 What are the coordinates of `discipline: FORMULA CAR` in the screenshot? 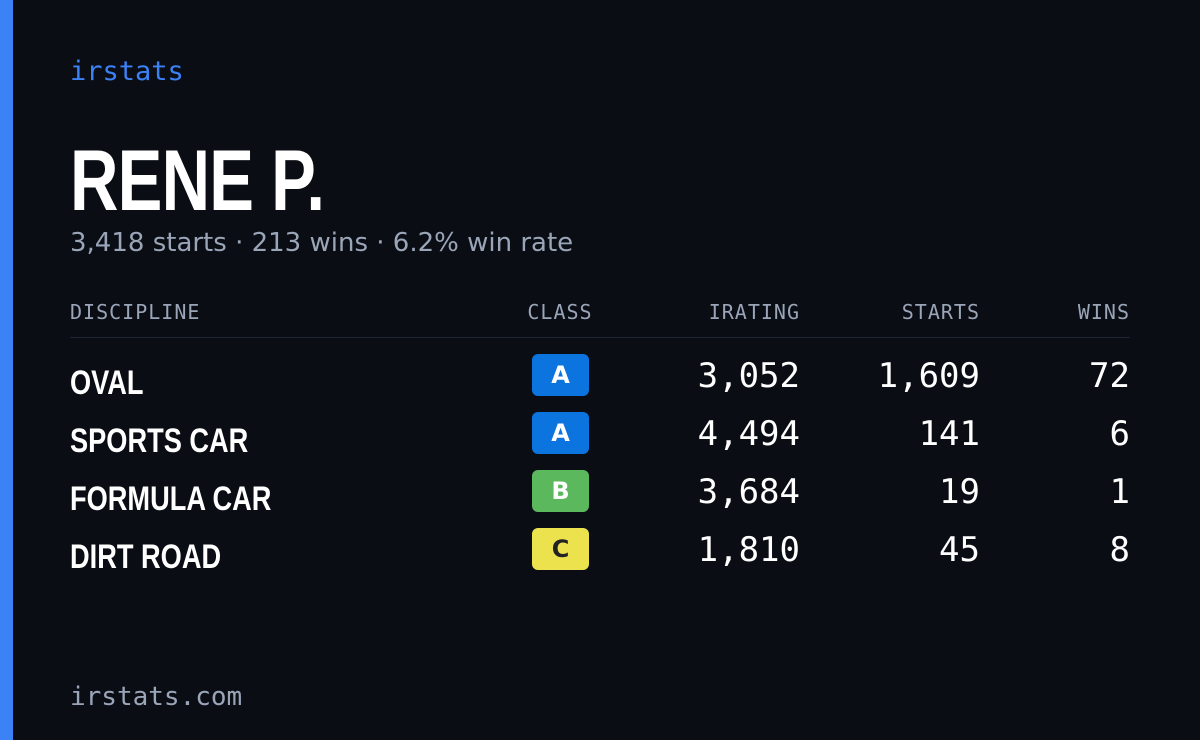 It's located at (171, 499).